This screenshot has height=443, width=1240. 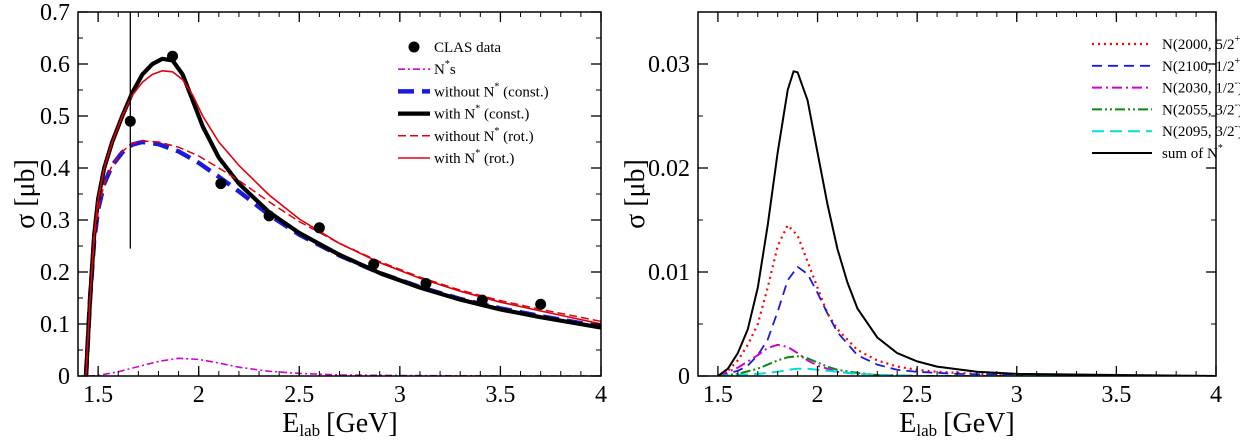 What do you see at coordinates (1201, 87) in the screenshot?
I see `legend-label-2: N(2030, 1/2-)` at bounding box center [1201, 87].